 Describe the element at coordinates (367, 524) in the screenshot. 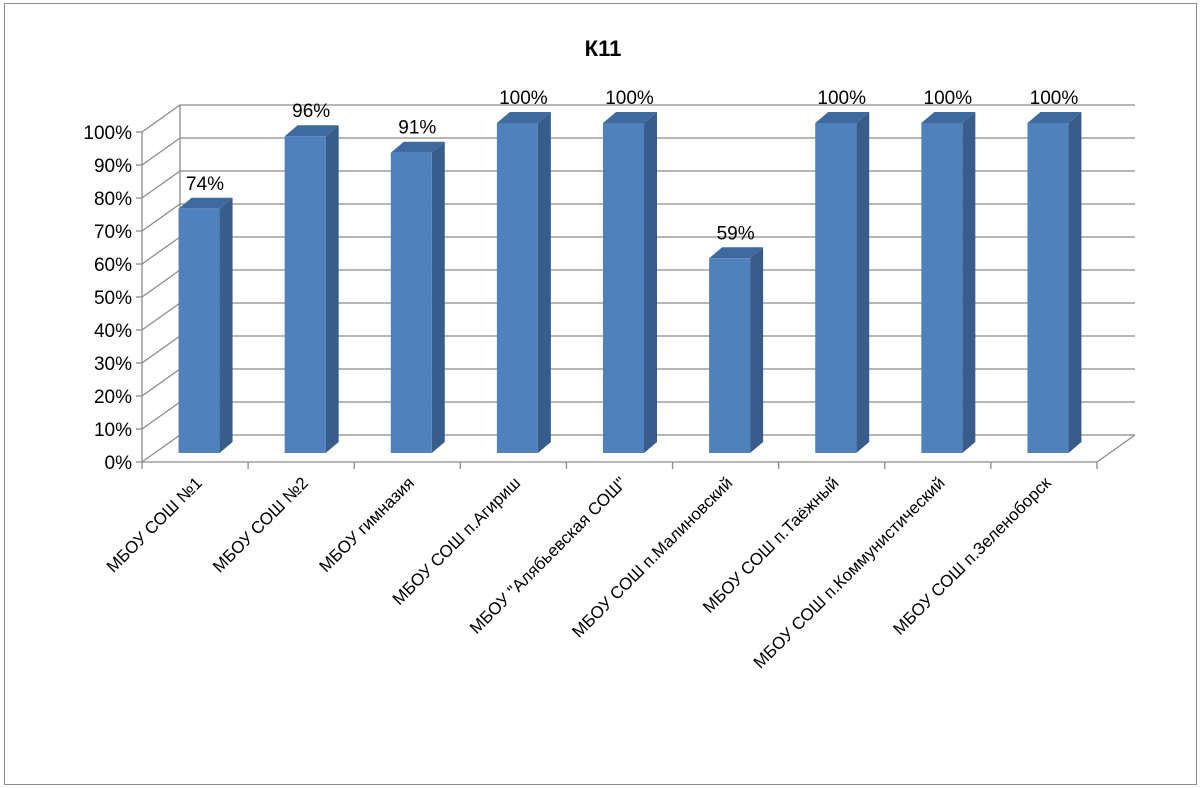

I see `category-label: МБОУ гимназия` at that location.